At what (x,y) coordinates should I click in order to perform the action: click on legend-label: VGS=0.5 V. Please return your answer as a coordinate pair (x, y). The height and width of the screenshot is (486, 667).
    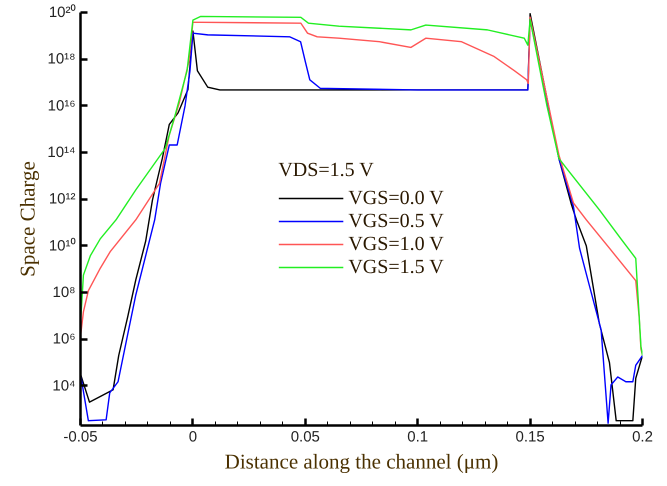
    Looking at the image, I should click on (396, 221).